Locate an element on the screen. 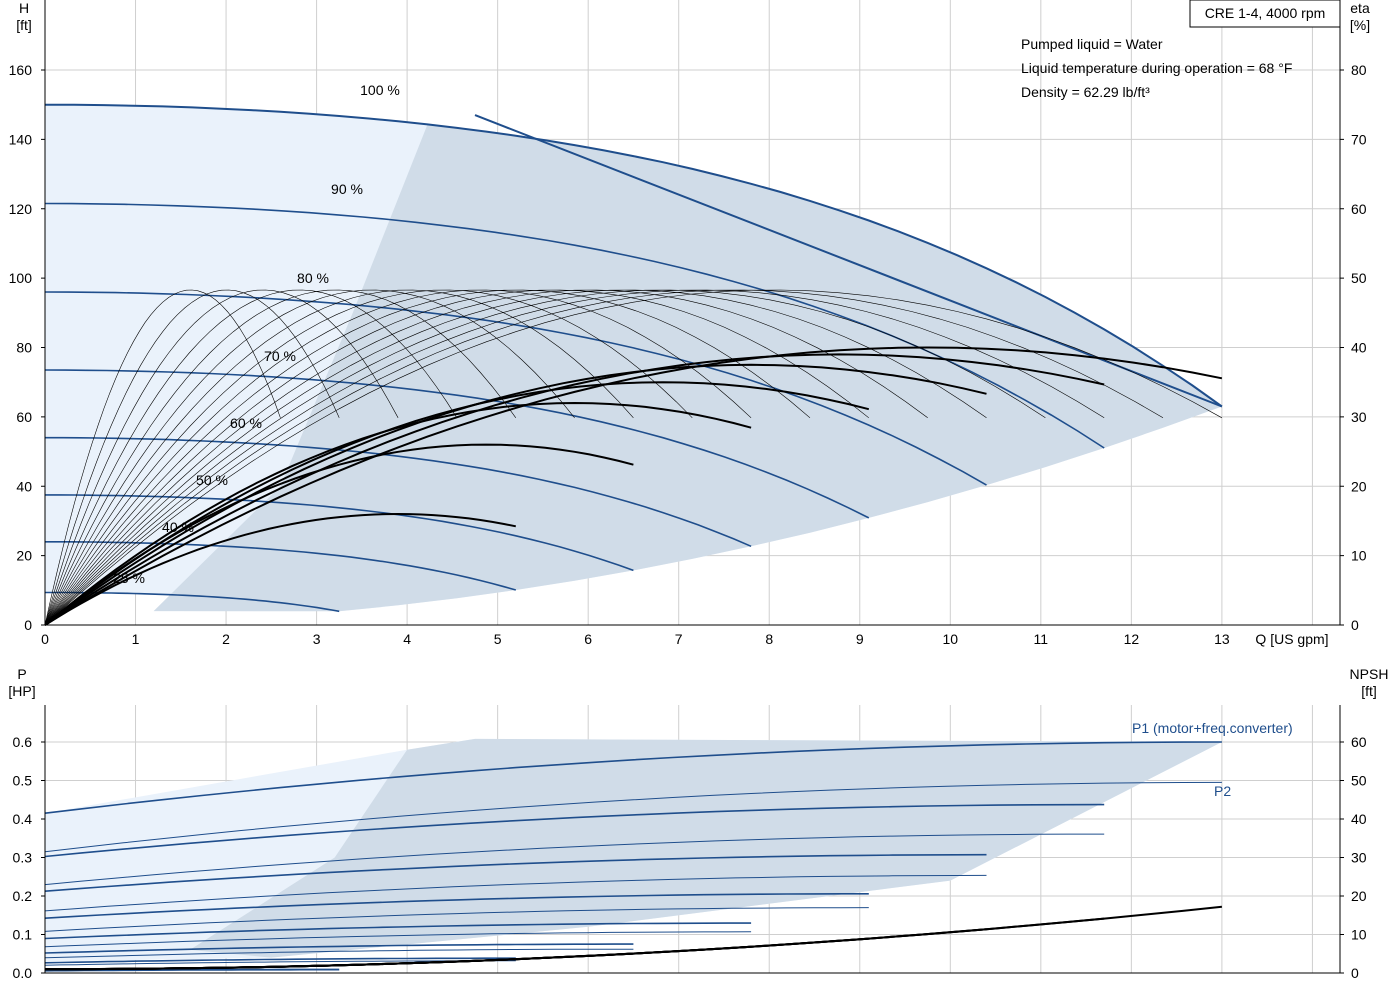  x-tick-label: 3 is located at coordinates (317, 639).